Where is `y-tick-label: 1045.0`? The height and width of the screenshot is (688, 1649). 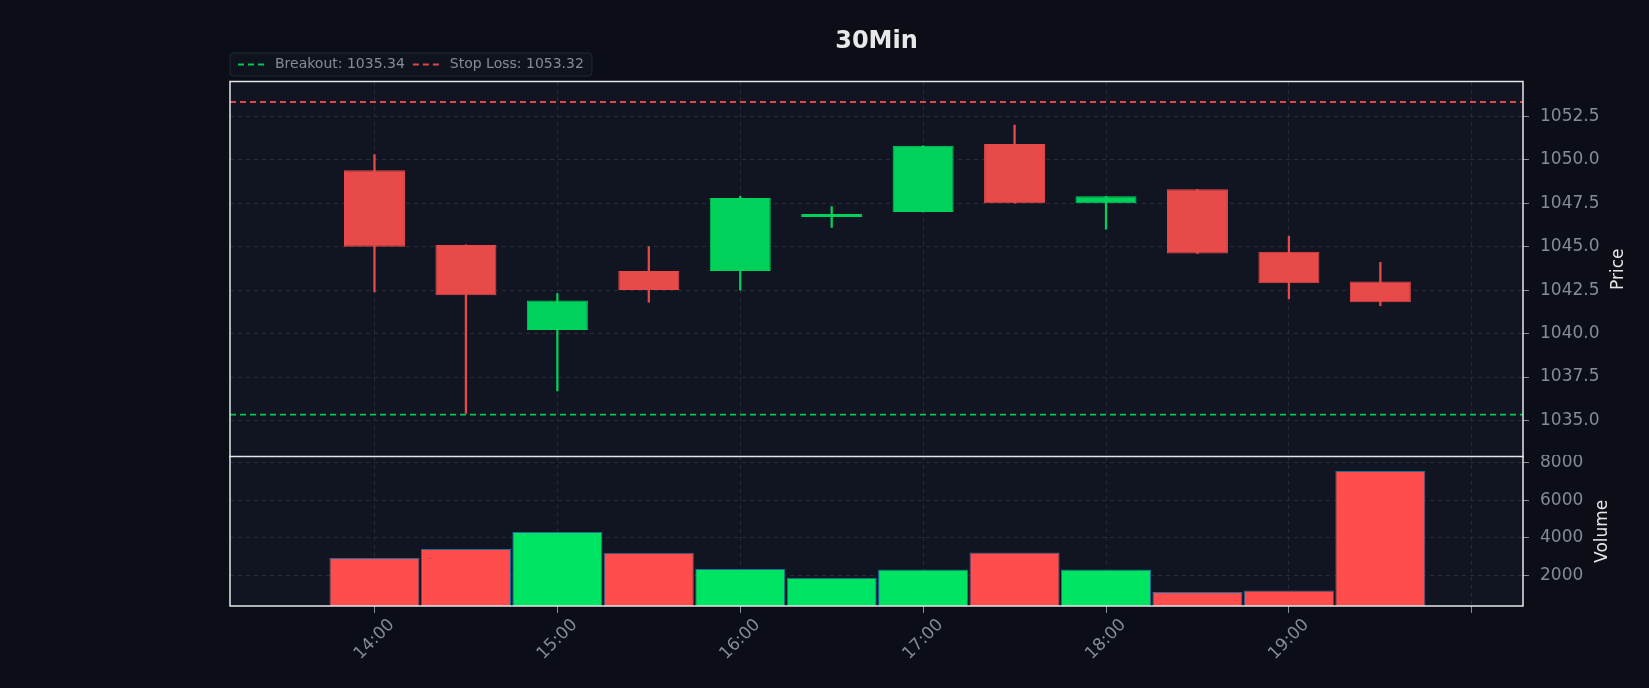 y-tick-label: 1045.0 is located at coordinates (1570, 245).